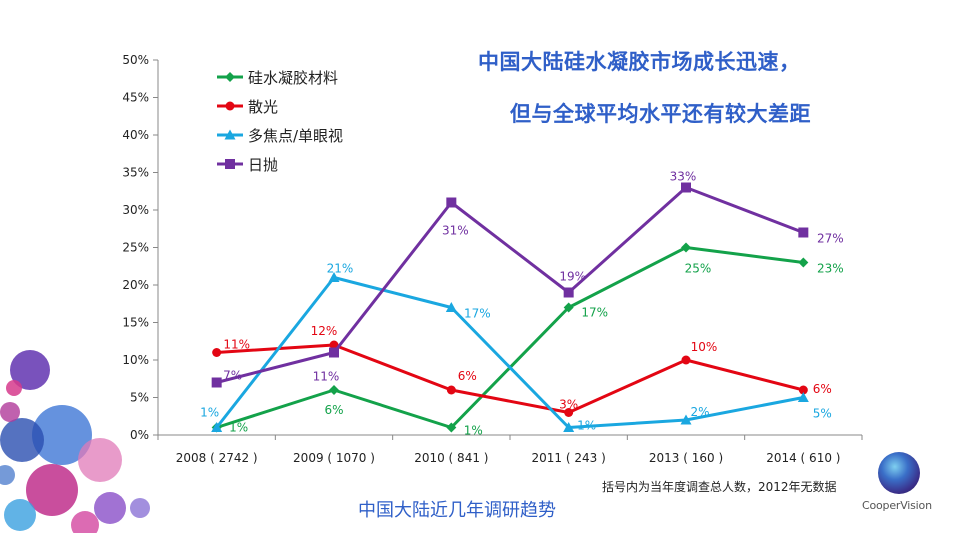  What do you see at coordinates (135, 60) in the screenshot?
I see `y-tick-label: 50%` at bounding box center [135, 60].